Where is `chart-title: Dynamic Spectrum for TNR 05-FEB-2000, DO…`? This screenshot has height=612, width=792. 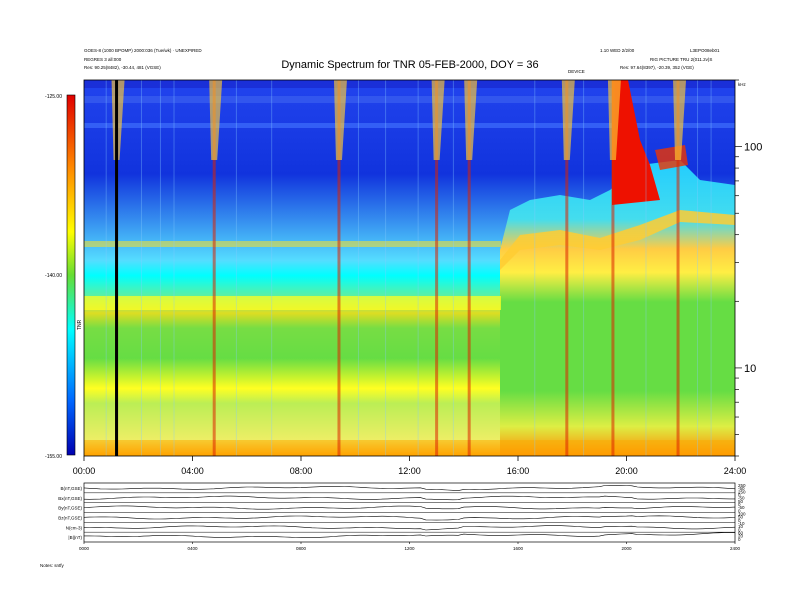
chart-title: Dynamic Spectrum for TNR 05-FEB-2000, DO… is located at coordinates (409, 65).